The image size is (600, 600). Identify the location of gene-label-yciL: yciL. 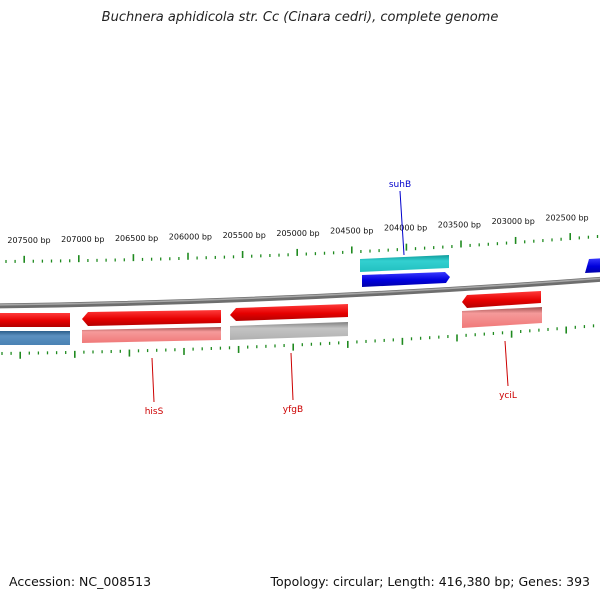
(508, 396).